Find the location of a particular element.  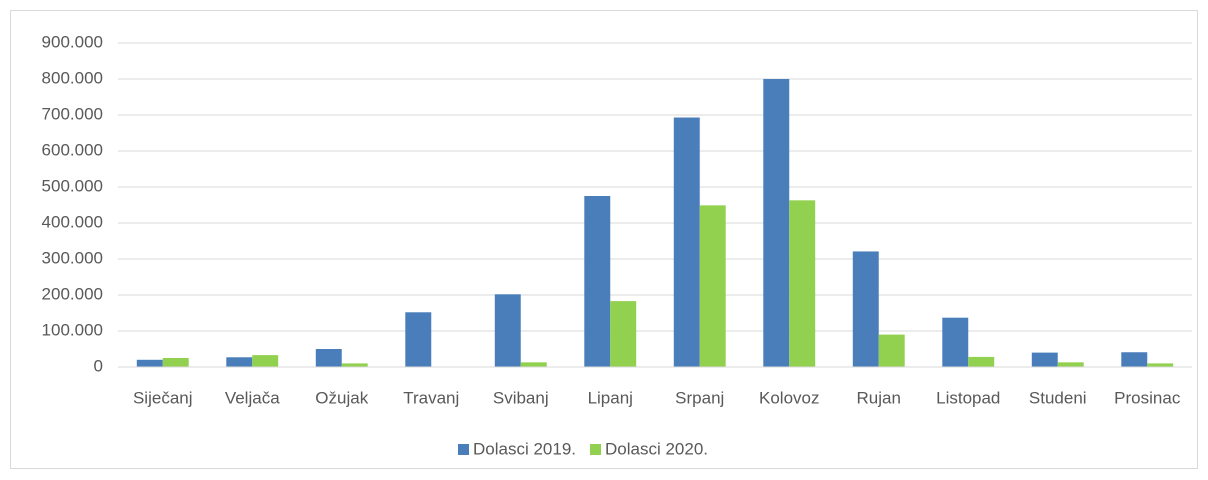

y-tick-label: 500.000 is located at coordinates (72, 185).